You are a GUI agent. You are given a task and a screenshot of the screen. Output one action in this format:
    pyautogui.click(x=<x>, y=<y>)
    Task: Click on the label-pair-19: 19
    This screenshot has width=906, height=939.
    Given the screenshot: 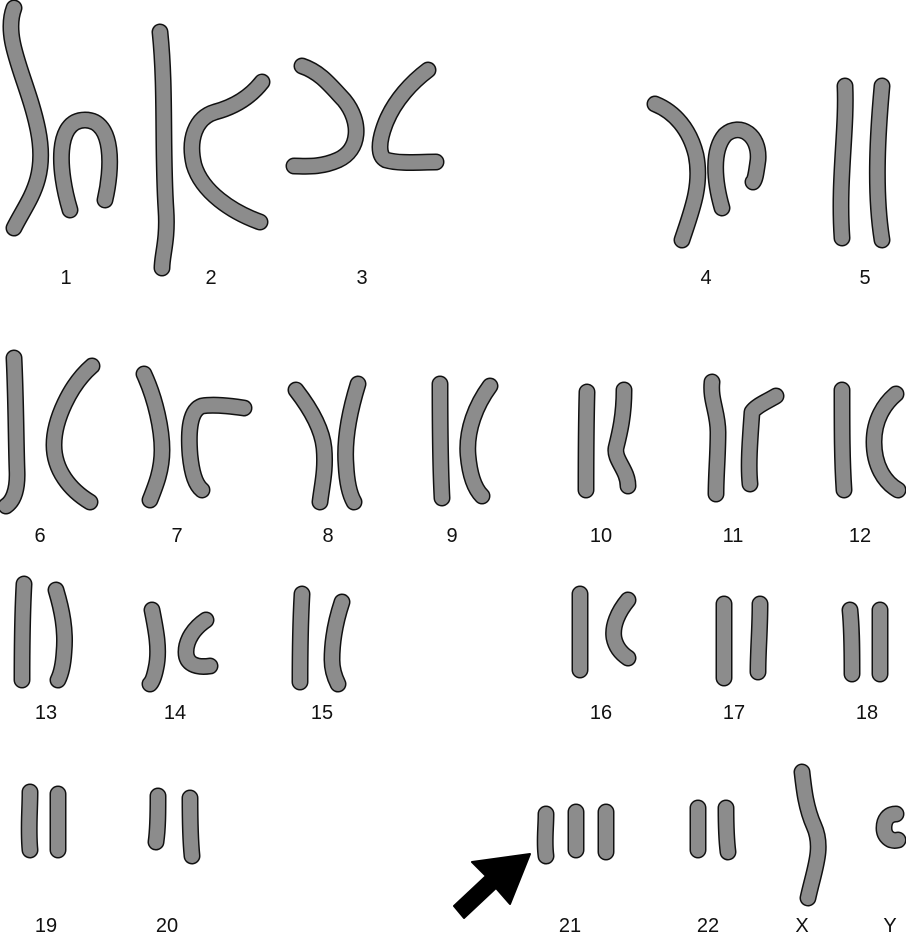 What is the action you would take?
    pyautogui.click(x=46, y=926)
    